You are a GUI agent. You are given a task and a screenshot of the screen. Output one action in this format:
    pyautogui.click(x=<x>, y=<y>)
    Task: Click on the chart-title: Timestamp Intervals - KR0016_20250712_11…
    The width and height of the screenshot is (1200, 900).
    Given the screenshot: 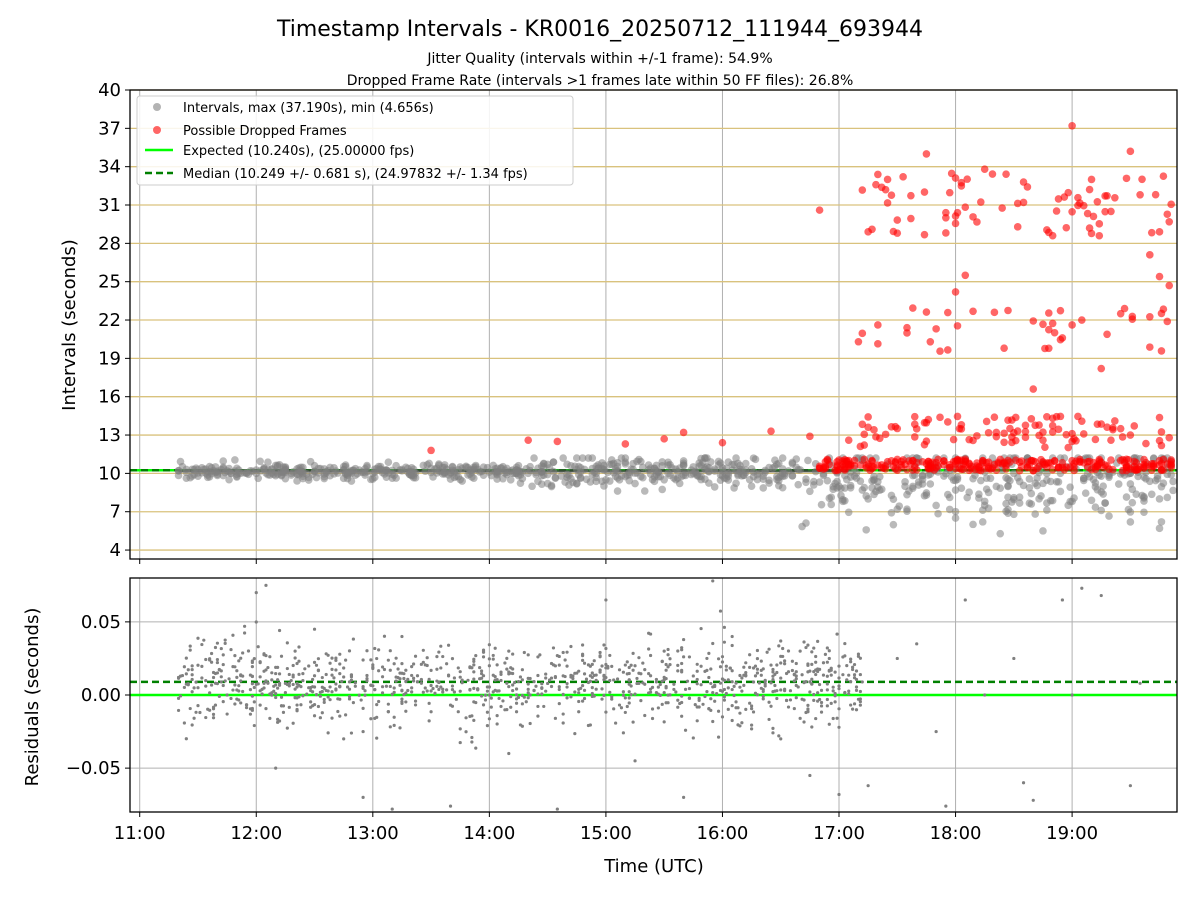 What is the action you would take?
    pyautogui.click(x=599, y=29)
    